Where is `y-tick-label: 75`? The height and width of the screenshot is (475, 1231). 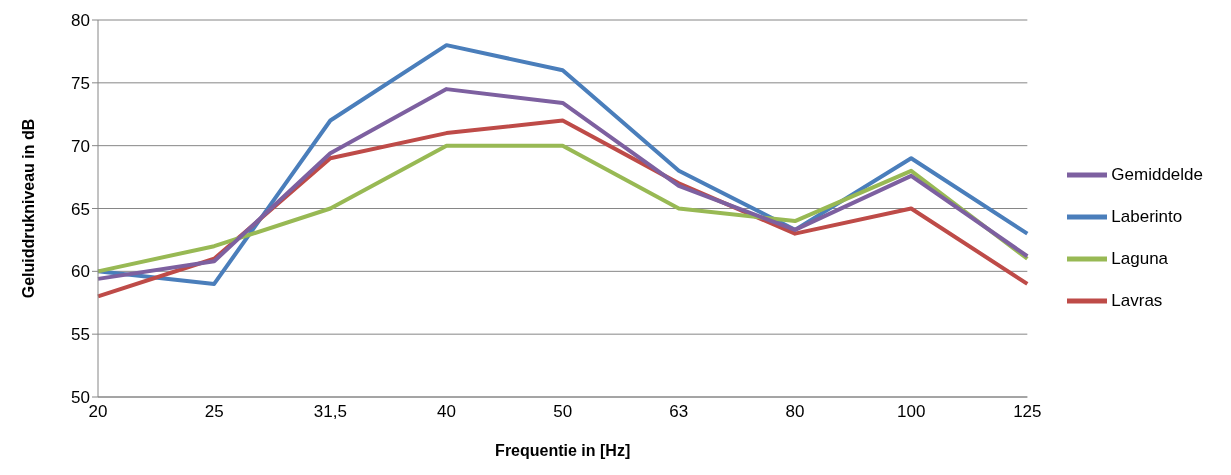
y-tick-label: 75 is located at coordinates (80, 83).